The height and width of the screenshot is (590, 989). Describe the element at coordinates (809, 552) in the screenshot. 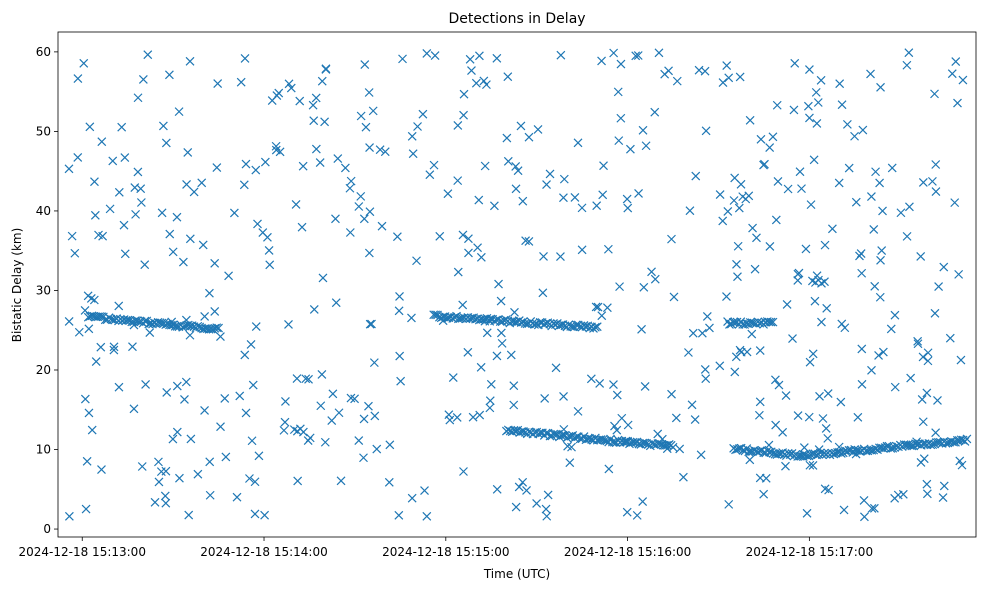

I see `x-tick-label: 2024-12-18 15:17:00` at that location.